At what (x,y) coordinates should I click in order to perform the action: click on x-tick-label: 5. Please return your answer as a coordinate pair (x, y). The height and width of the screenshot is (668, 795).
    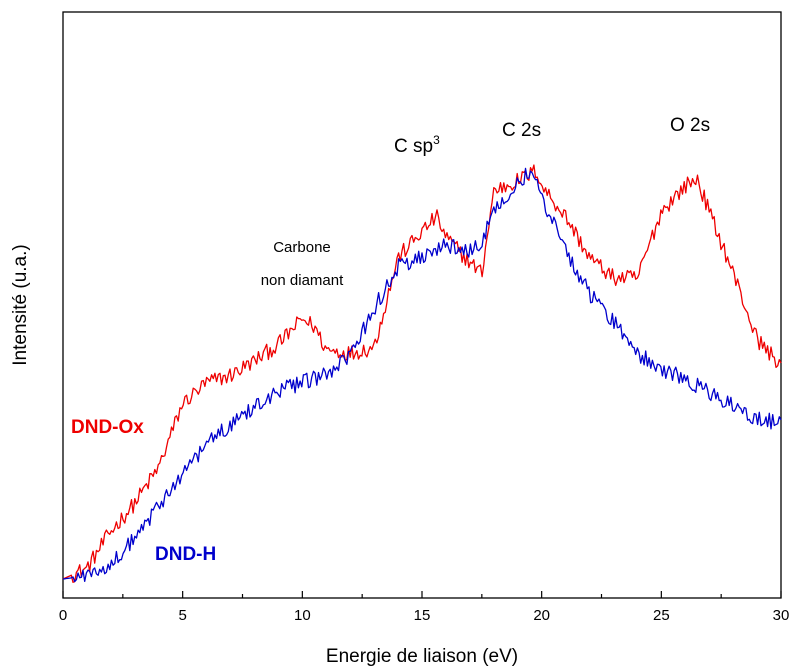
    Looking at the image, I should click on (182, 615).